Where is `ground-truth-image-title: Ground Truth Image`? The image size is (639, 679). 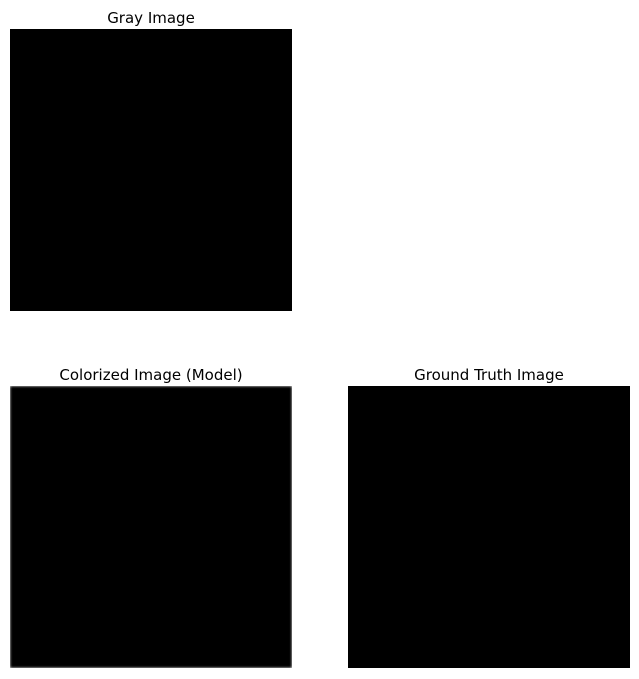
ground-truth-image-title: Ground Truth Image is located at coordinates (489, 375).